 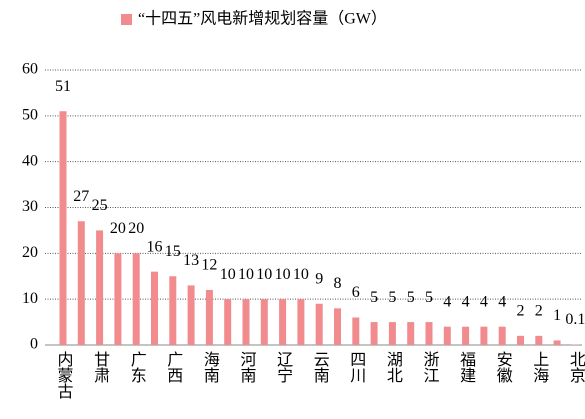 What do you see at coordinates (30, 206) in the screenshot?
I see `y-tick-label: 30` at bounding box center [30, 206].